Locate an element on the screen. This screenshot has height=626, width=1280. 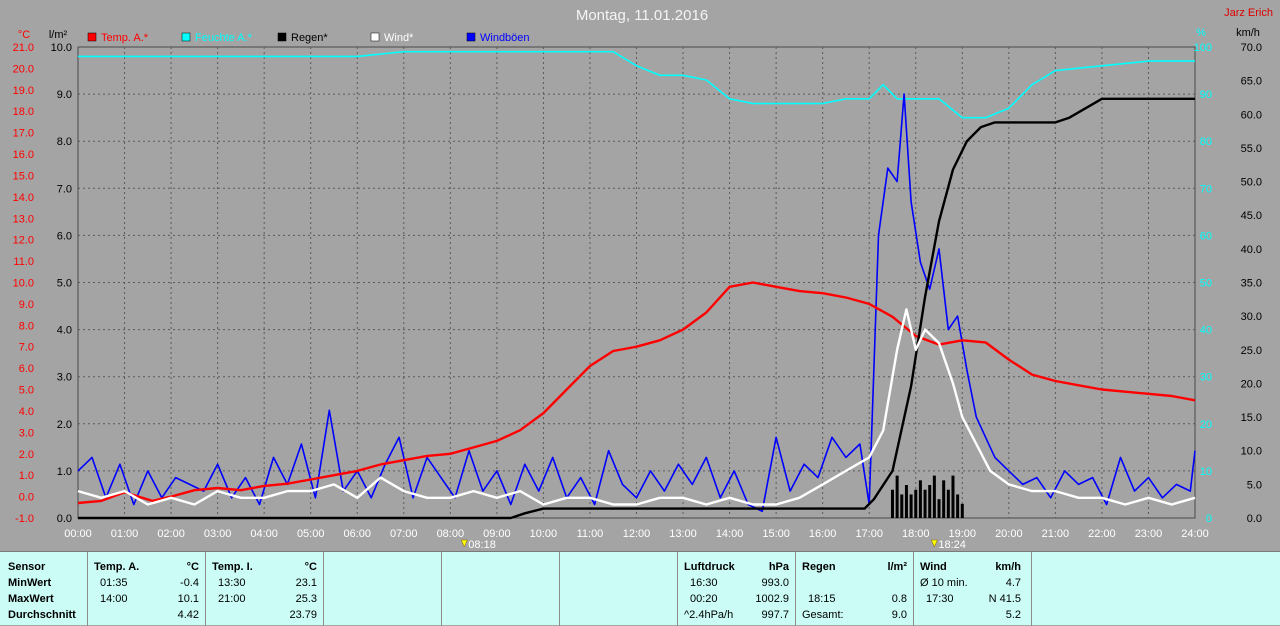
rain-bars is located at coordinates (927, 496).